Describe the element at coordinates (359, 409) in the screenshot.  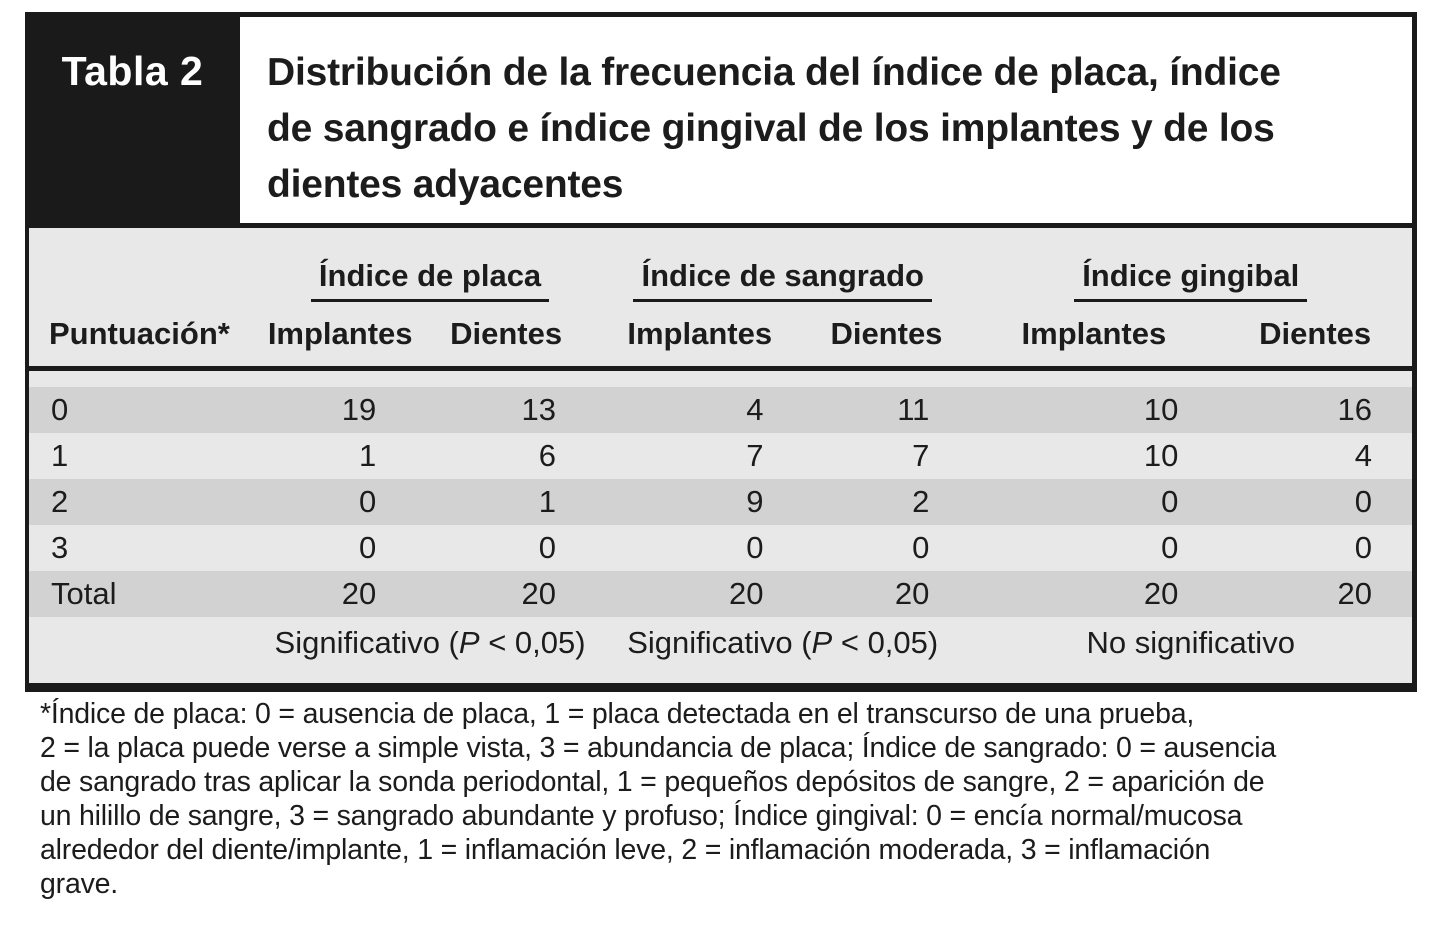
I see `cell: 19` at that location.